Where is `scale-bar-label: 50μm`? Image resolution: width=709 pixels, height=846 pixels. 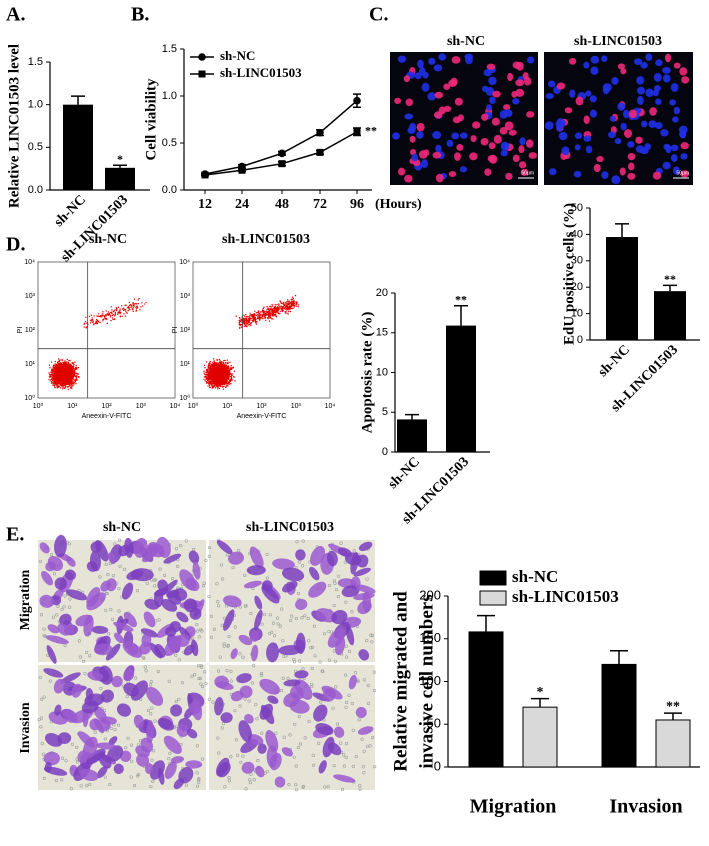 scale-bar-label: 50μm is located at coordinates (682, 173).